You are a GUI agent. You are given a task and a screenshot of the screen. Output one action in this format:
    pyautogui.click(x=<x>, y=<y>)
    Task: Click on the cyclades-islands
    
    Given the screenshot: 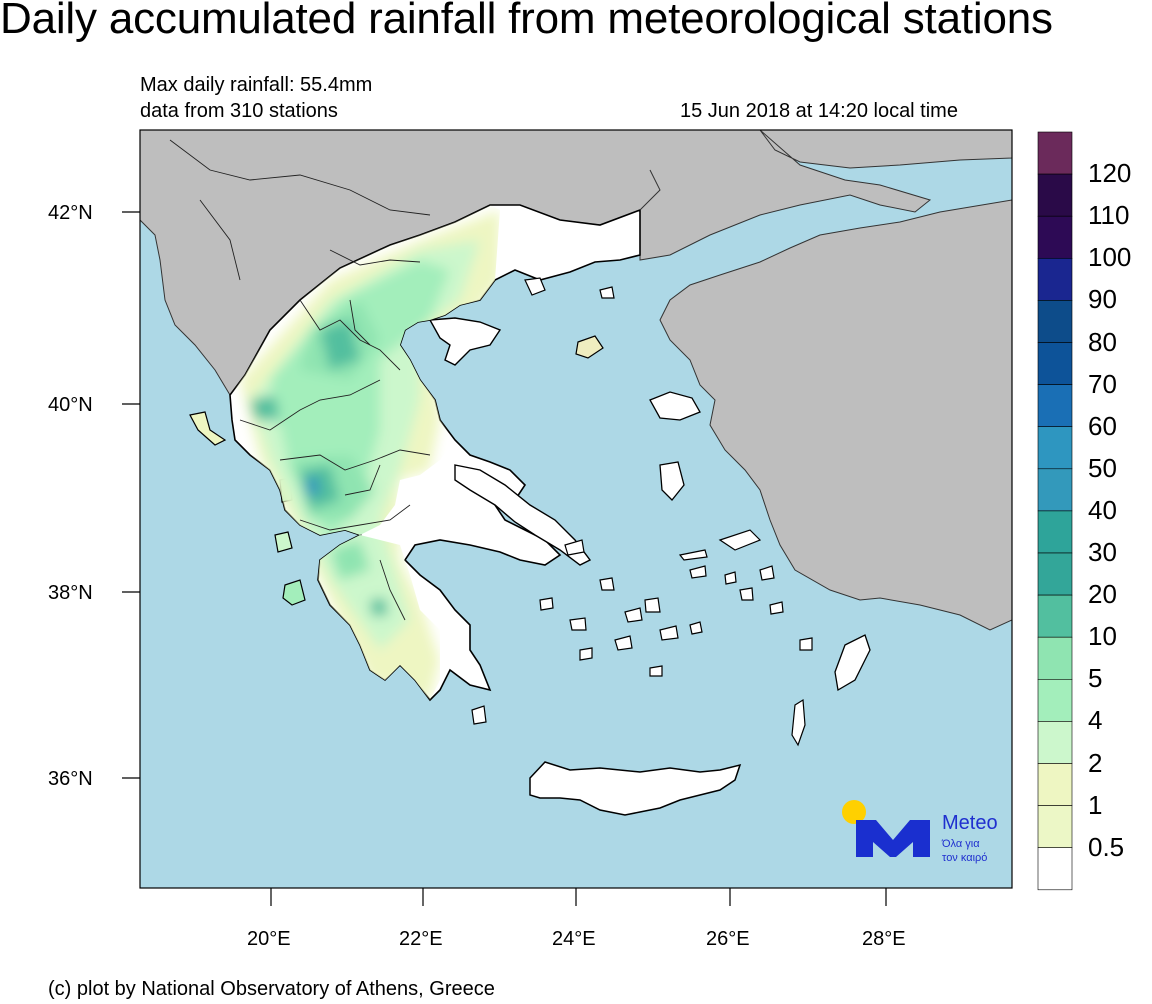 What is the action you would take?
    pyautogui.click(x=642, y=632)
    